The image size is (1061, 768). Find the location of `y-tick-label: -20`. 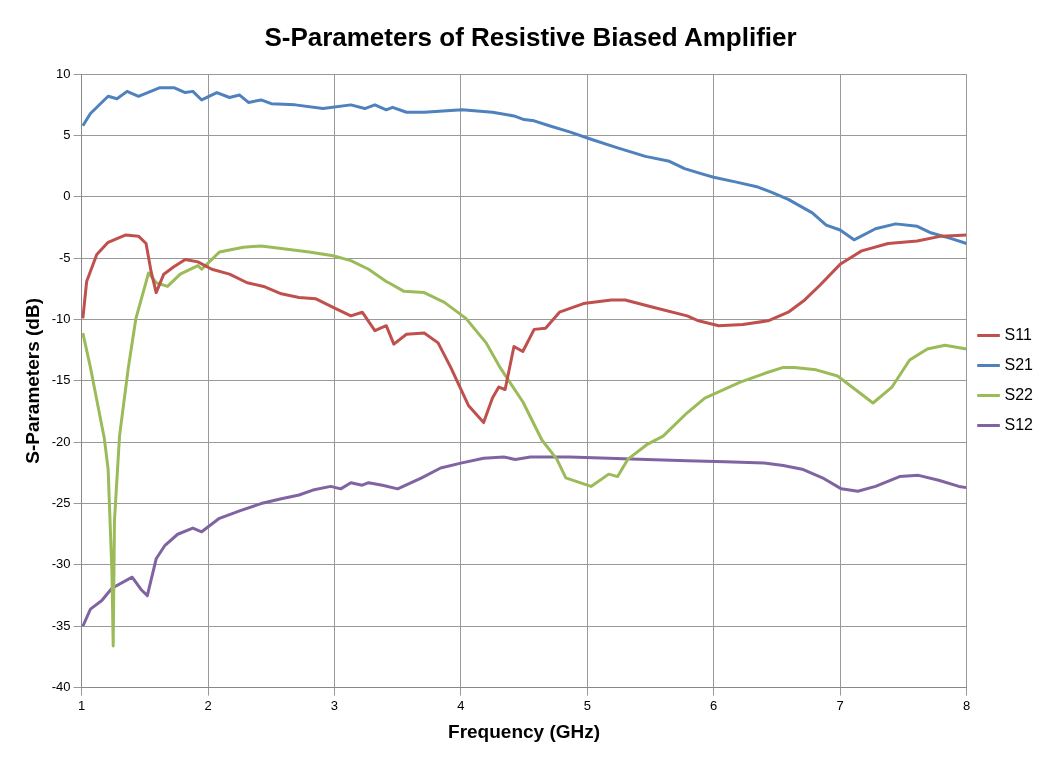

y-tick-label: -20 is located at coordinates (61, 441).